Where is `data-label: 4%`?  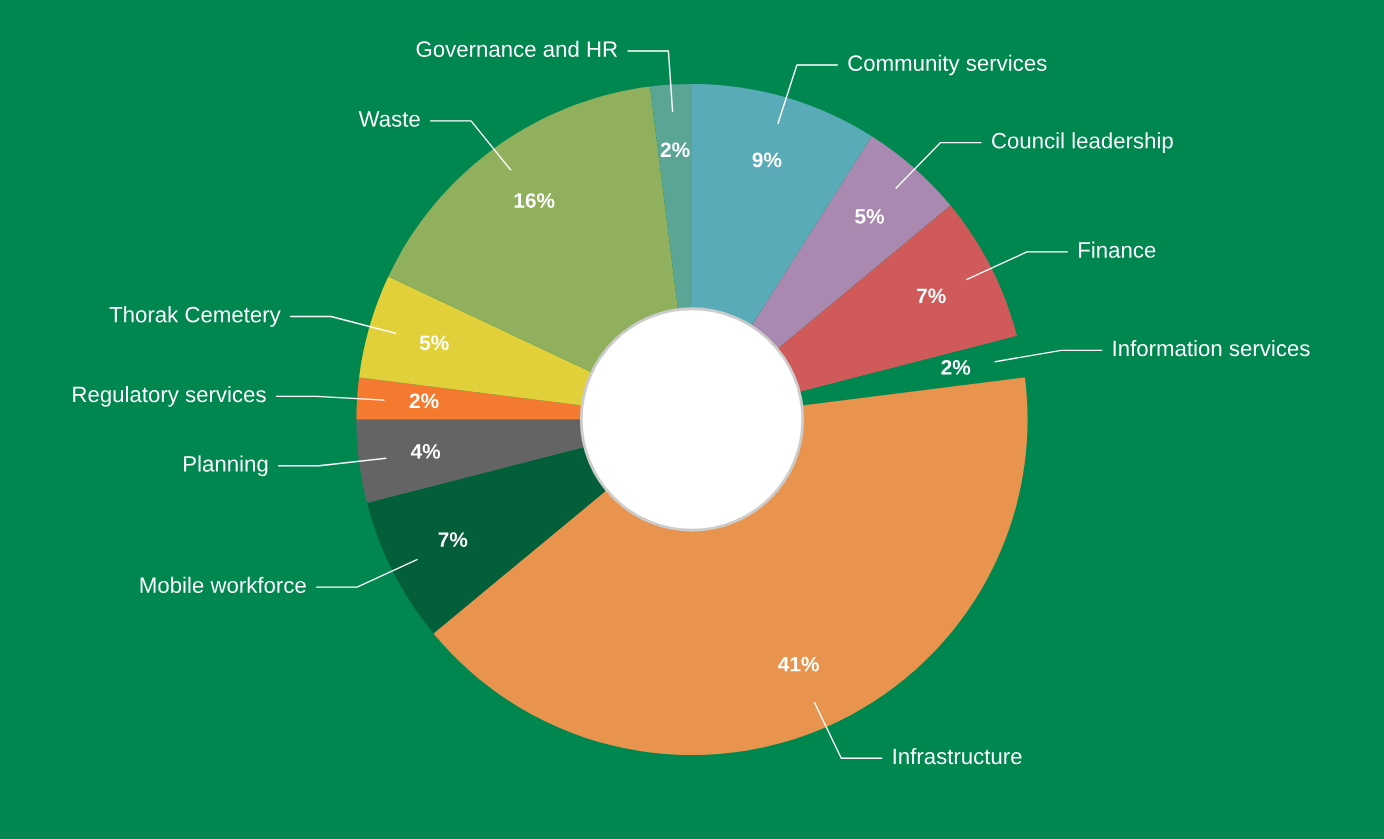
data-label: 4% is located at coordinates (425, 451).